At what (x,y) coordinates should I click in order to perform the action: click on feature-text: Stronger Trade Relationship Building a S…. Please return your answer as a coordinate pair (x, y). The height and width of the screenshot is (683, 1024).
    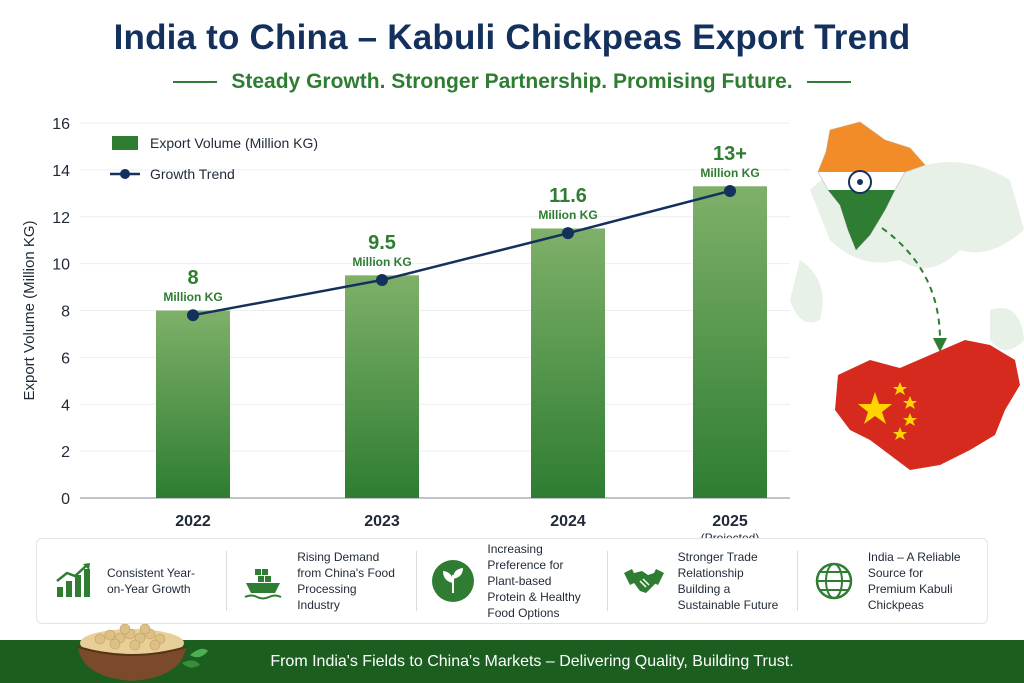
    Looking at the image, I should click on (728, 581).